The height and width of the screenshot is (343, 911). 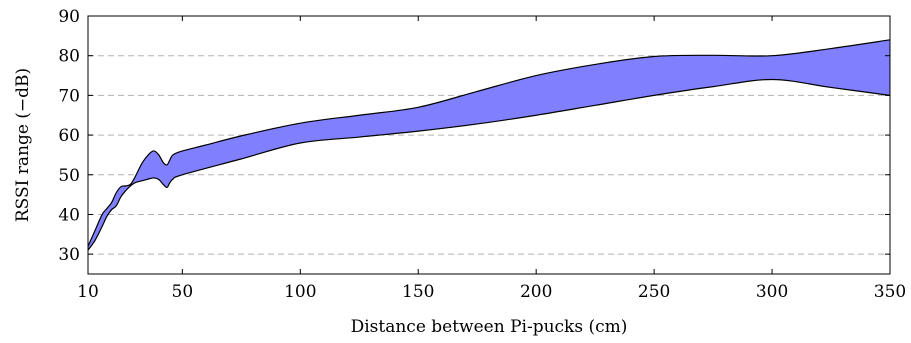 I want to click on y-axis-label: RSSI range (−dB), so click(x=23, y=145).